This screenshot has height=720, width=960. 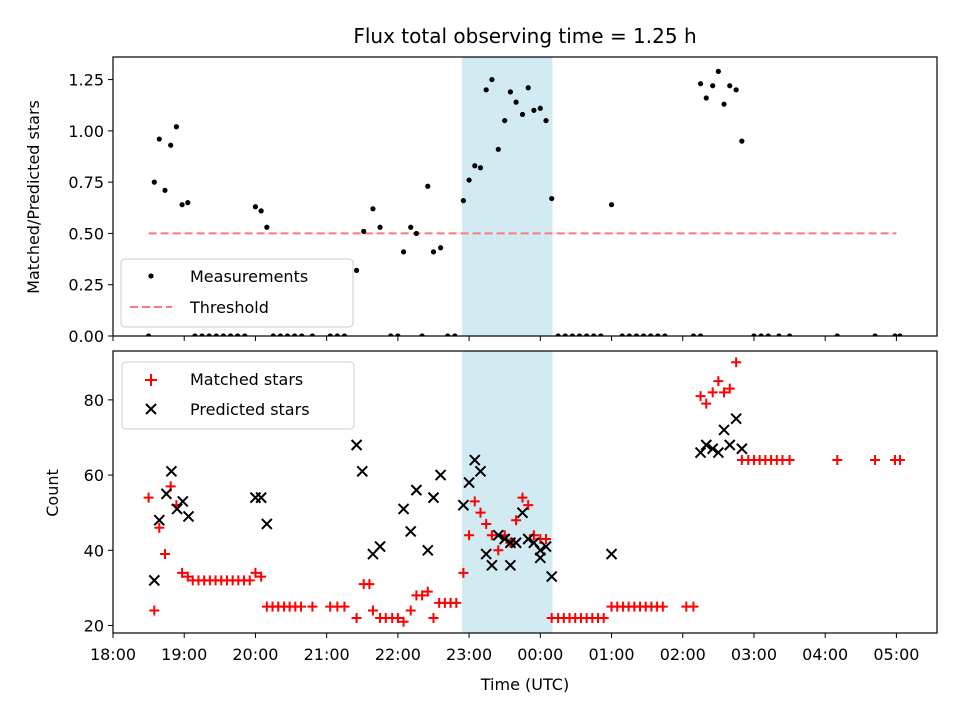 I want to click on y-tick-label: 1.00, so click(x=86, y=131).